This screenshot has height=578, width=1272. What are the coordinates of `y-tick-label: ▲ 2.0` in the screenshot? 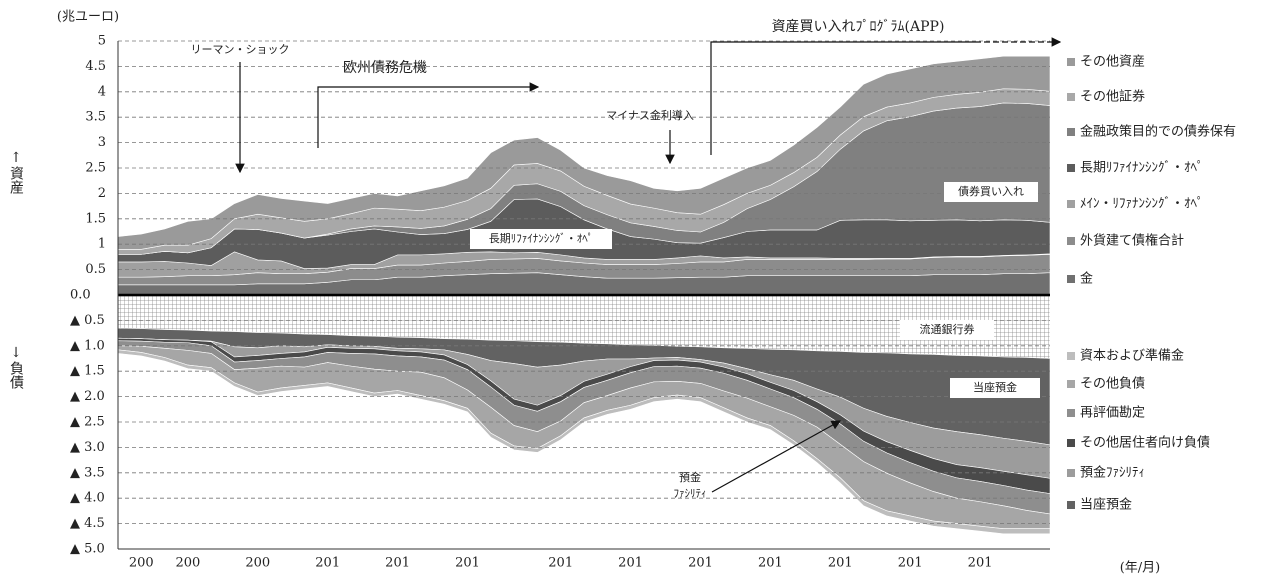 It's located at (87, 396).